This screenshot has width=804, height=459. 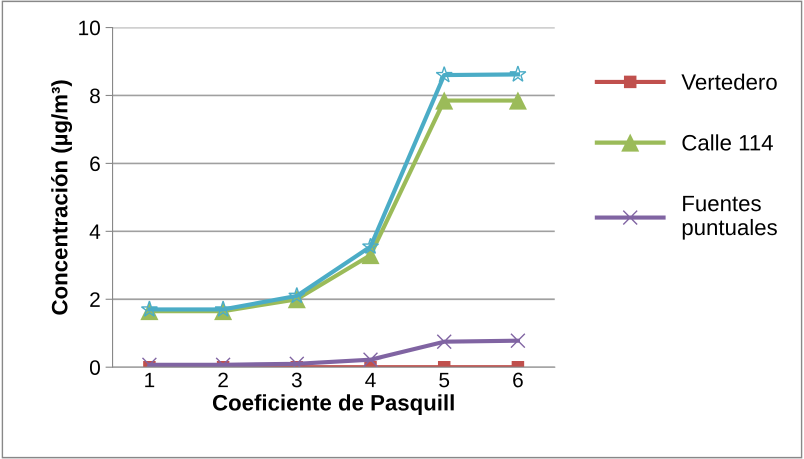 I want to click on x-tick-label: 5, so click(x=444, y=380).